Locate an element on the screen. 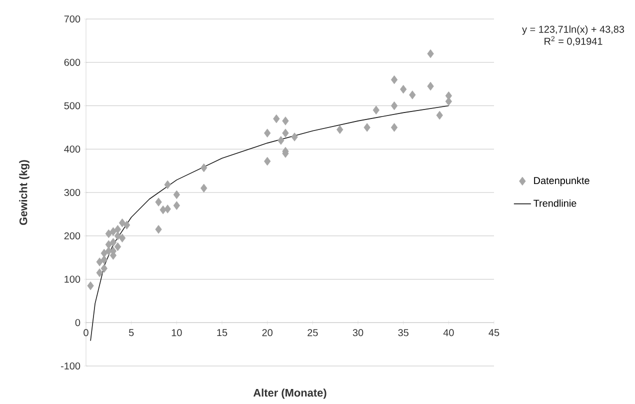  x-tick-label: 40 is located at coordinates (448, 332).